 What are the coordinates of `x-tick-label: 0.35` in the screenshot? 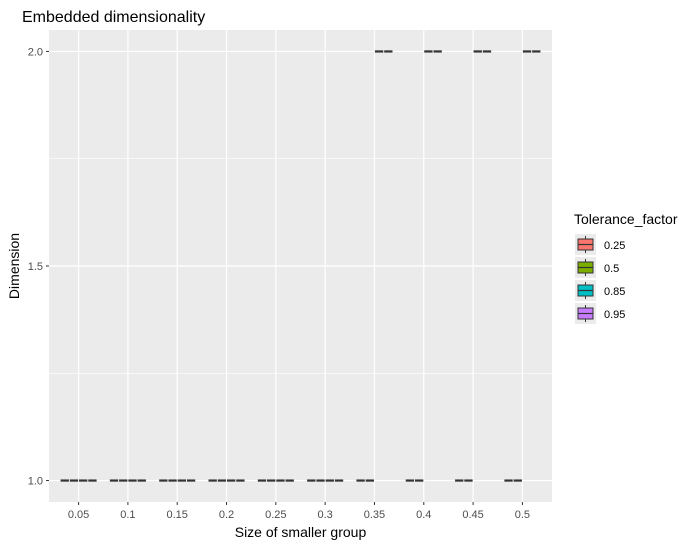 It's located at (374, 515).